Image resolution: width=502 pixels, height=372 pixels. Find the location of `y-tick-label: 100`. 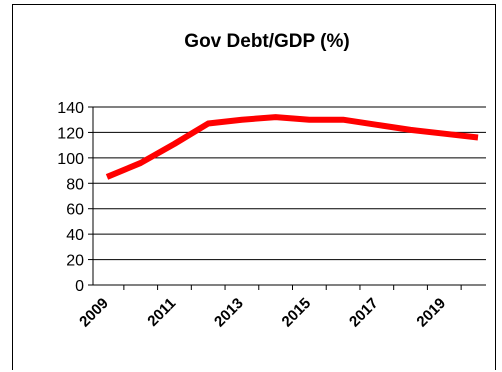

y-tick-label: 100 is located at coordinates (70, 159).